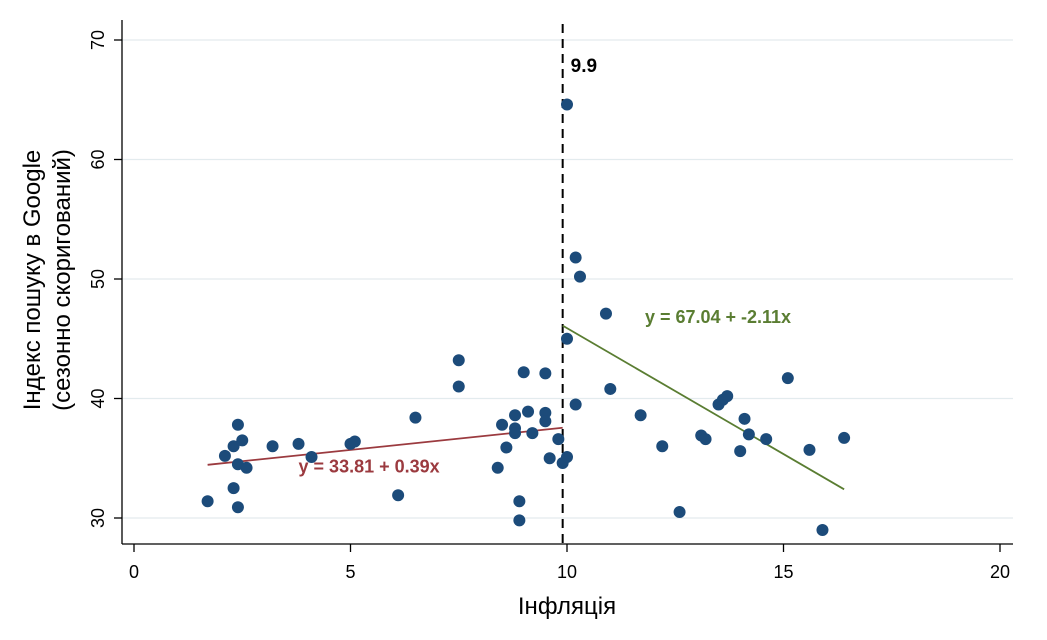  I want to click on x-tick-label: 0, so click(134, 572).